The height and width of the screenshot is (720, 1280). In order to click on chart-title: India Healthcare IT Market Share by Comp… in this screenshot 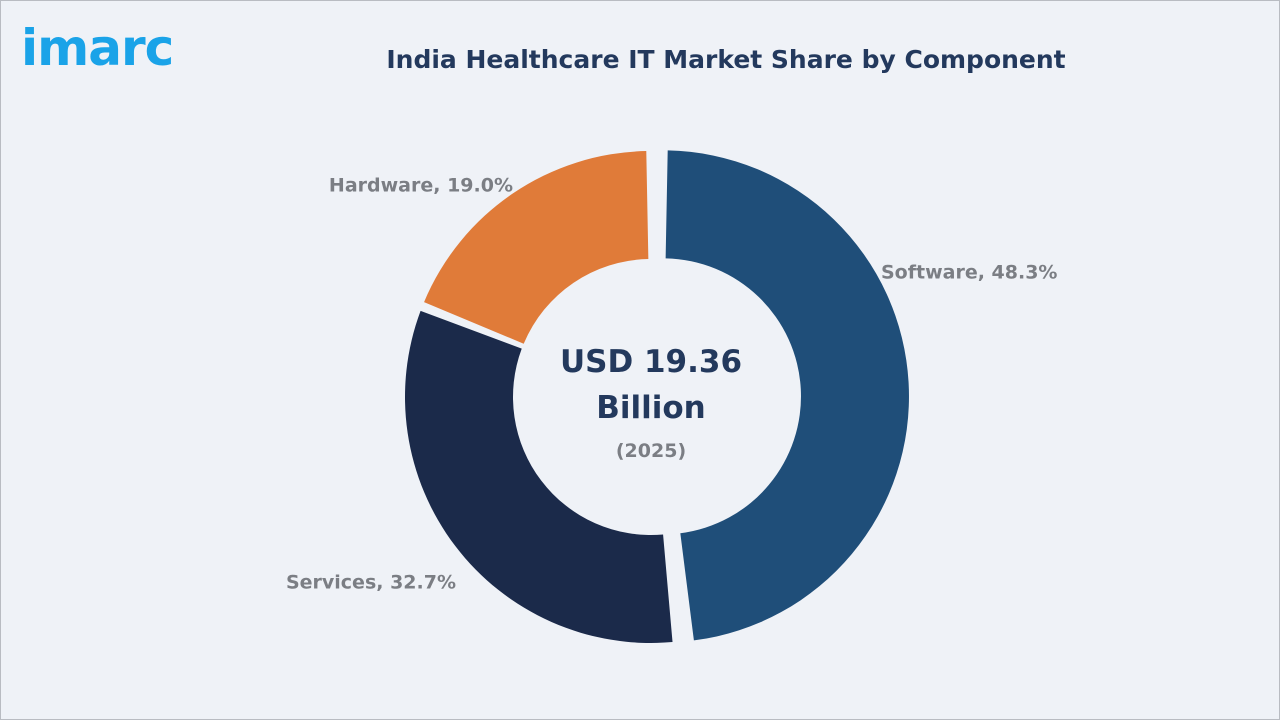, I will do `click(726, 59)`.